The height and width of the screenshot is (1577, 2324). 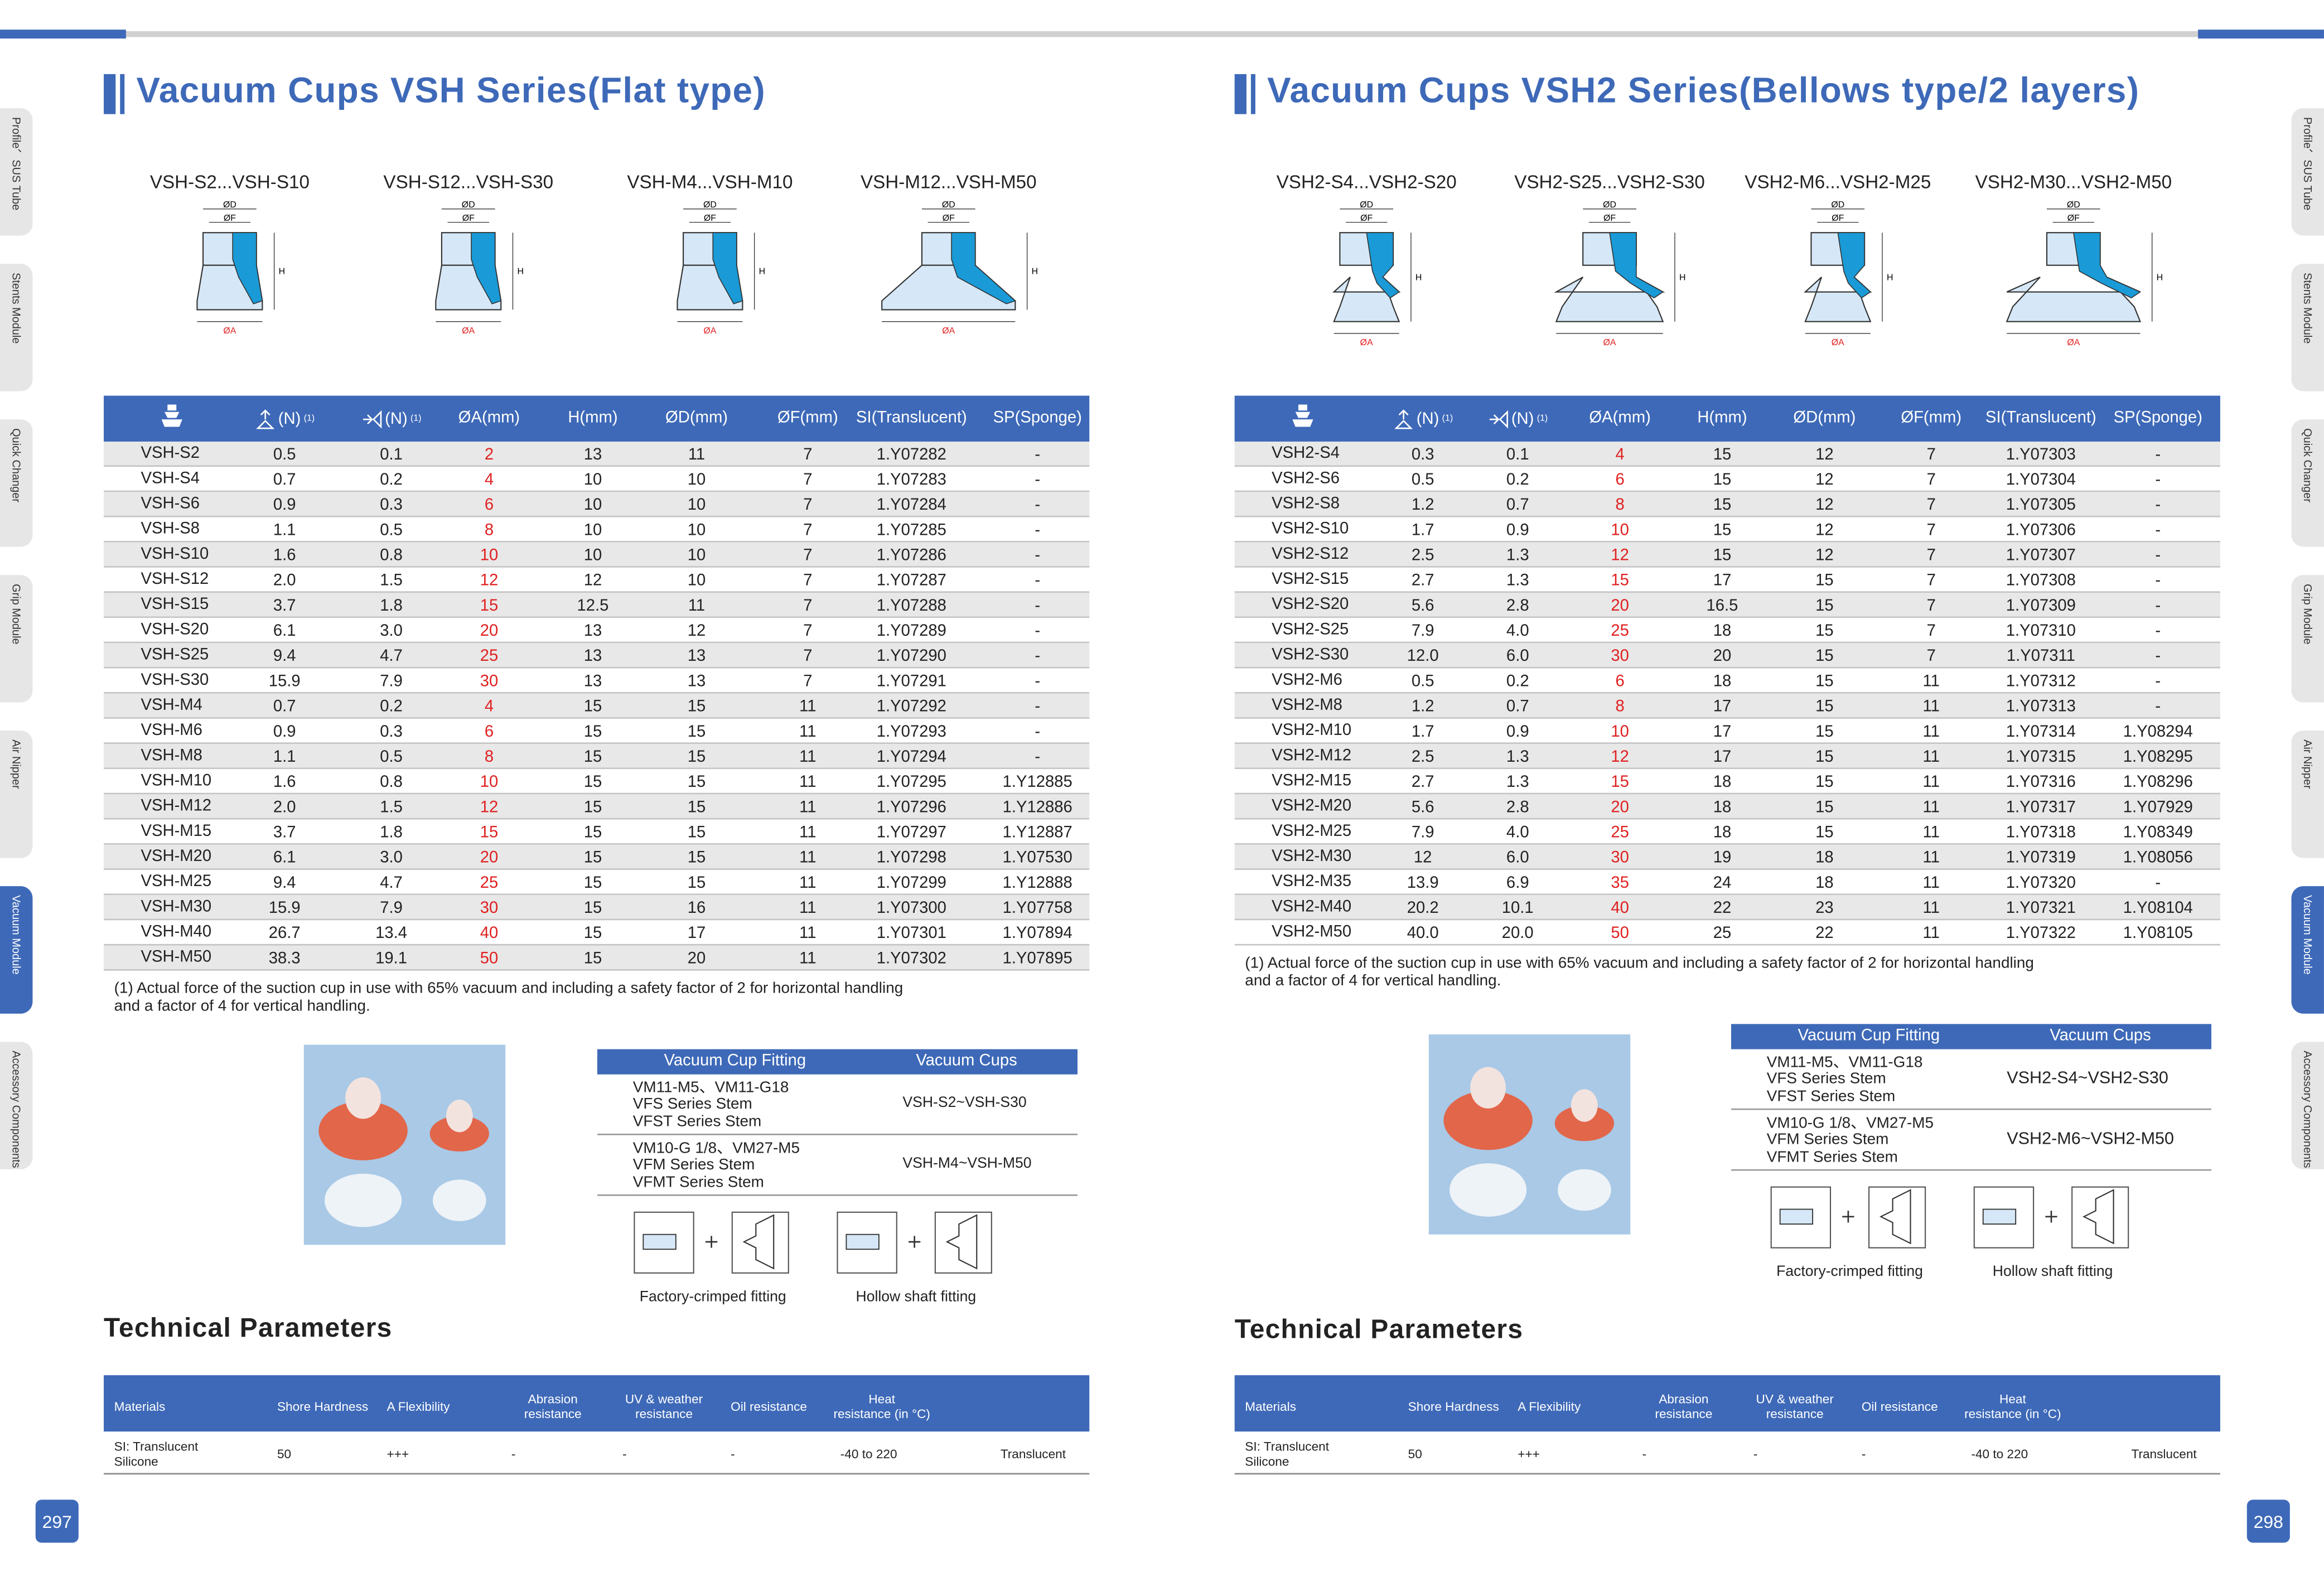 I want to click on fitting-row, so click(x=837, y=1105).